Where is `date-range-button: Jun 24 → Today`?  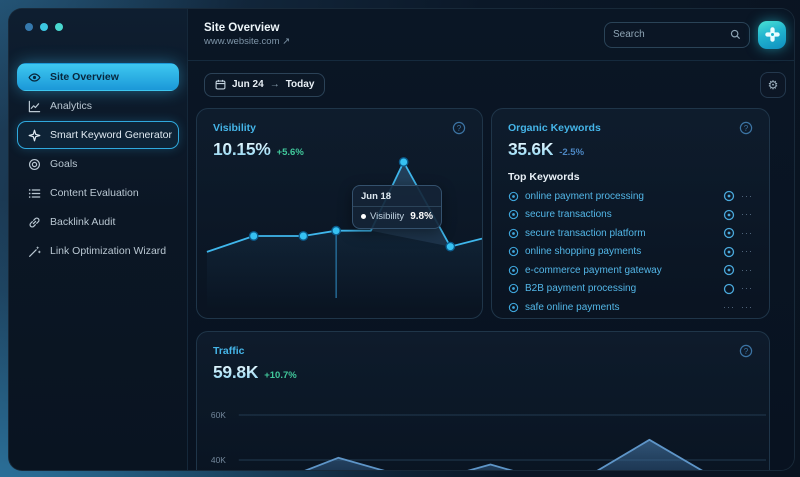
date-range-button: Jun 24 → Today is located at coordinates (265, 84).